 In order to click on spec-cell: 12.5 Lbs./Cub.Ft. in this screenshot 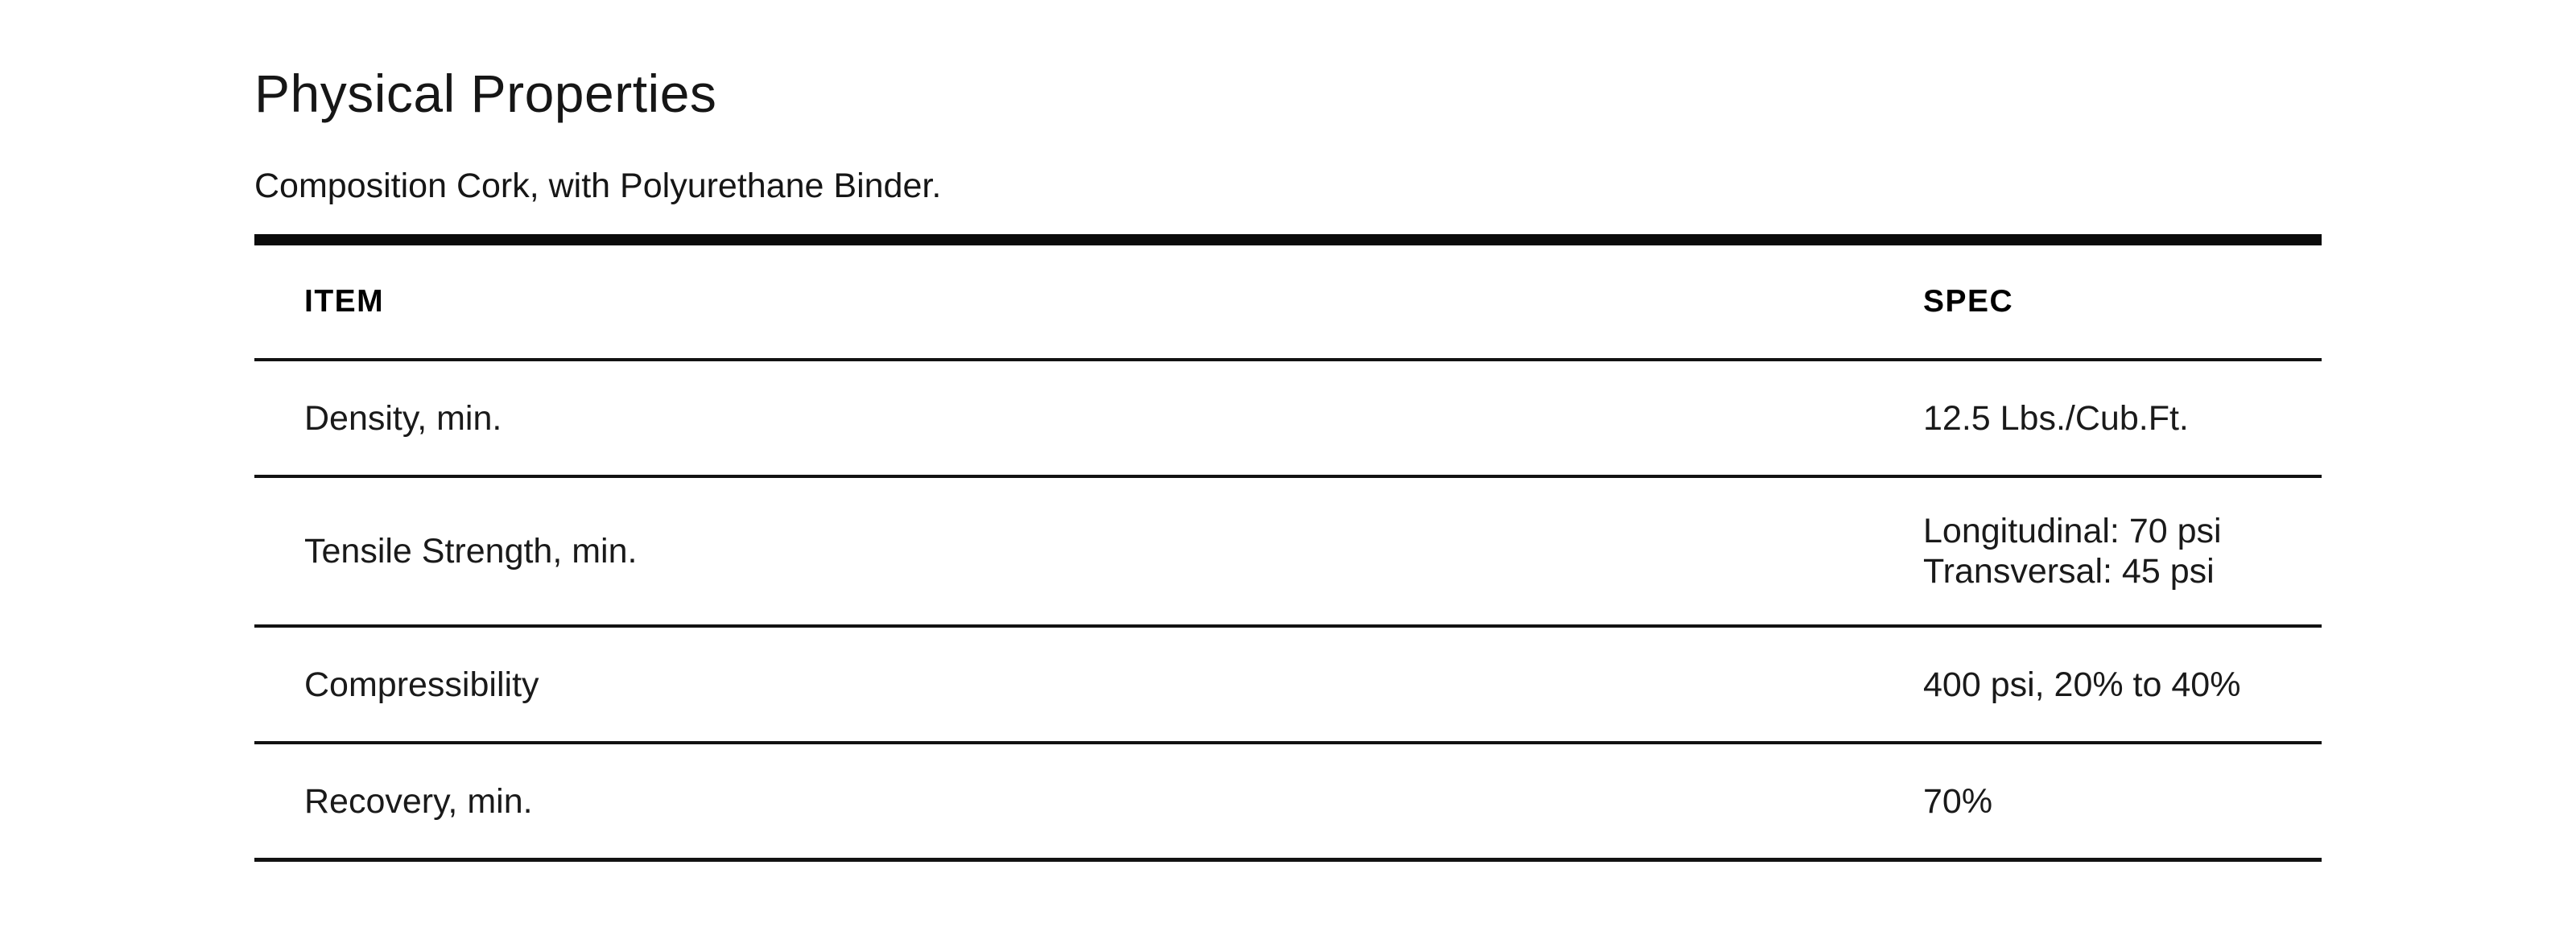, I will do `click(2122, 418)`.